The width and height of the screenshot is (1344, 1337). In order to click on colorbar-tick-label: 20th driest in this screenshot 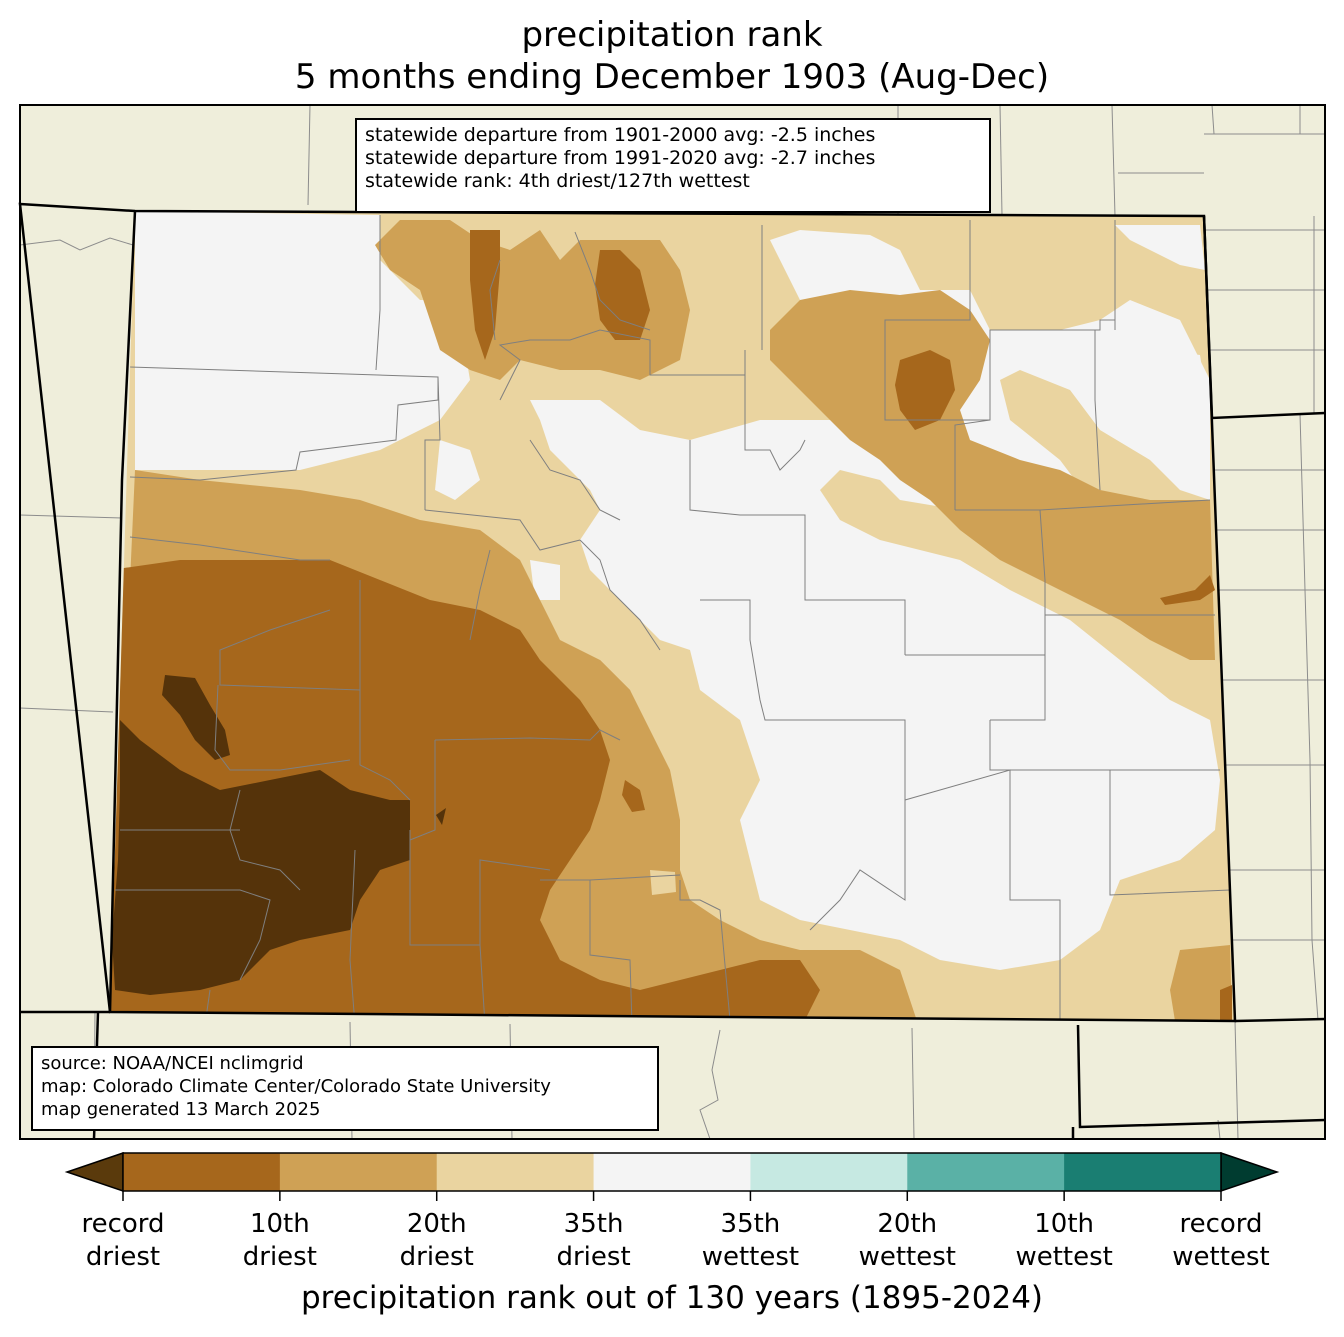, I will do `click(437, 1241)`.